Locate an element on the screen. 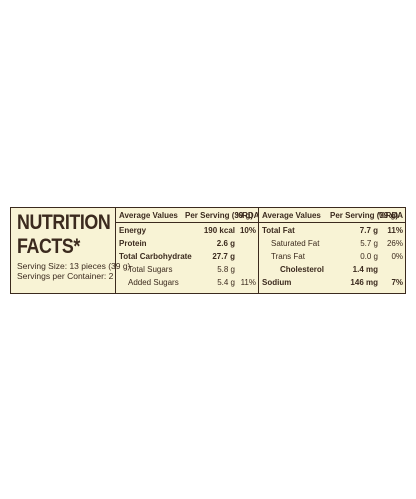 The width and height of the screenshot is (416, 499). nutrient-row: Total Carbohydrate 27.7 g is located at coordinates (187, 256).